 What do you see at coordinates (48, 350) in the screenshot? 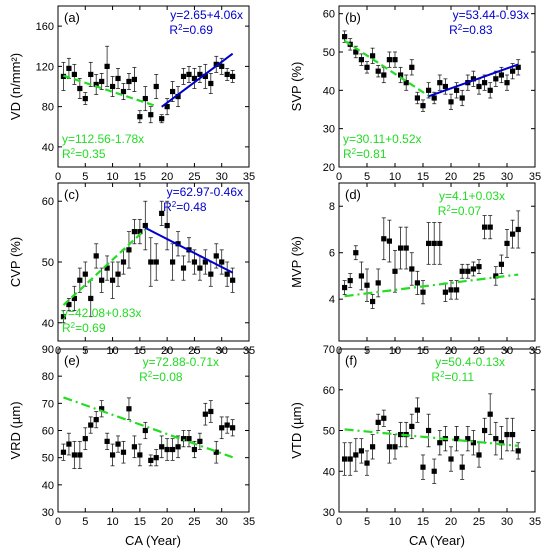
I see `y-tick-label: 90` at bounding box center [48, 350].